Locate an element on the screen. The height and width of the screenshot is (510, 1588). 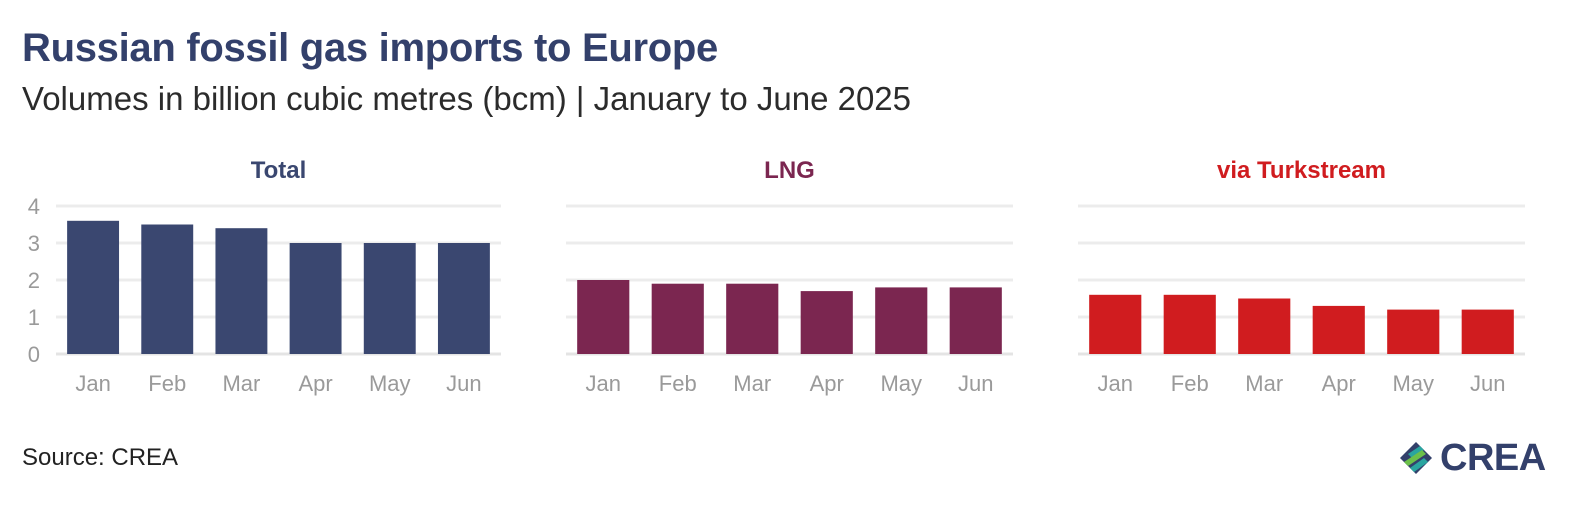
y-tick-label: 1 is located at coordinates (34, 317).